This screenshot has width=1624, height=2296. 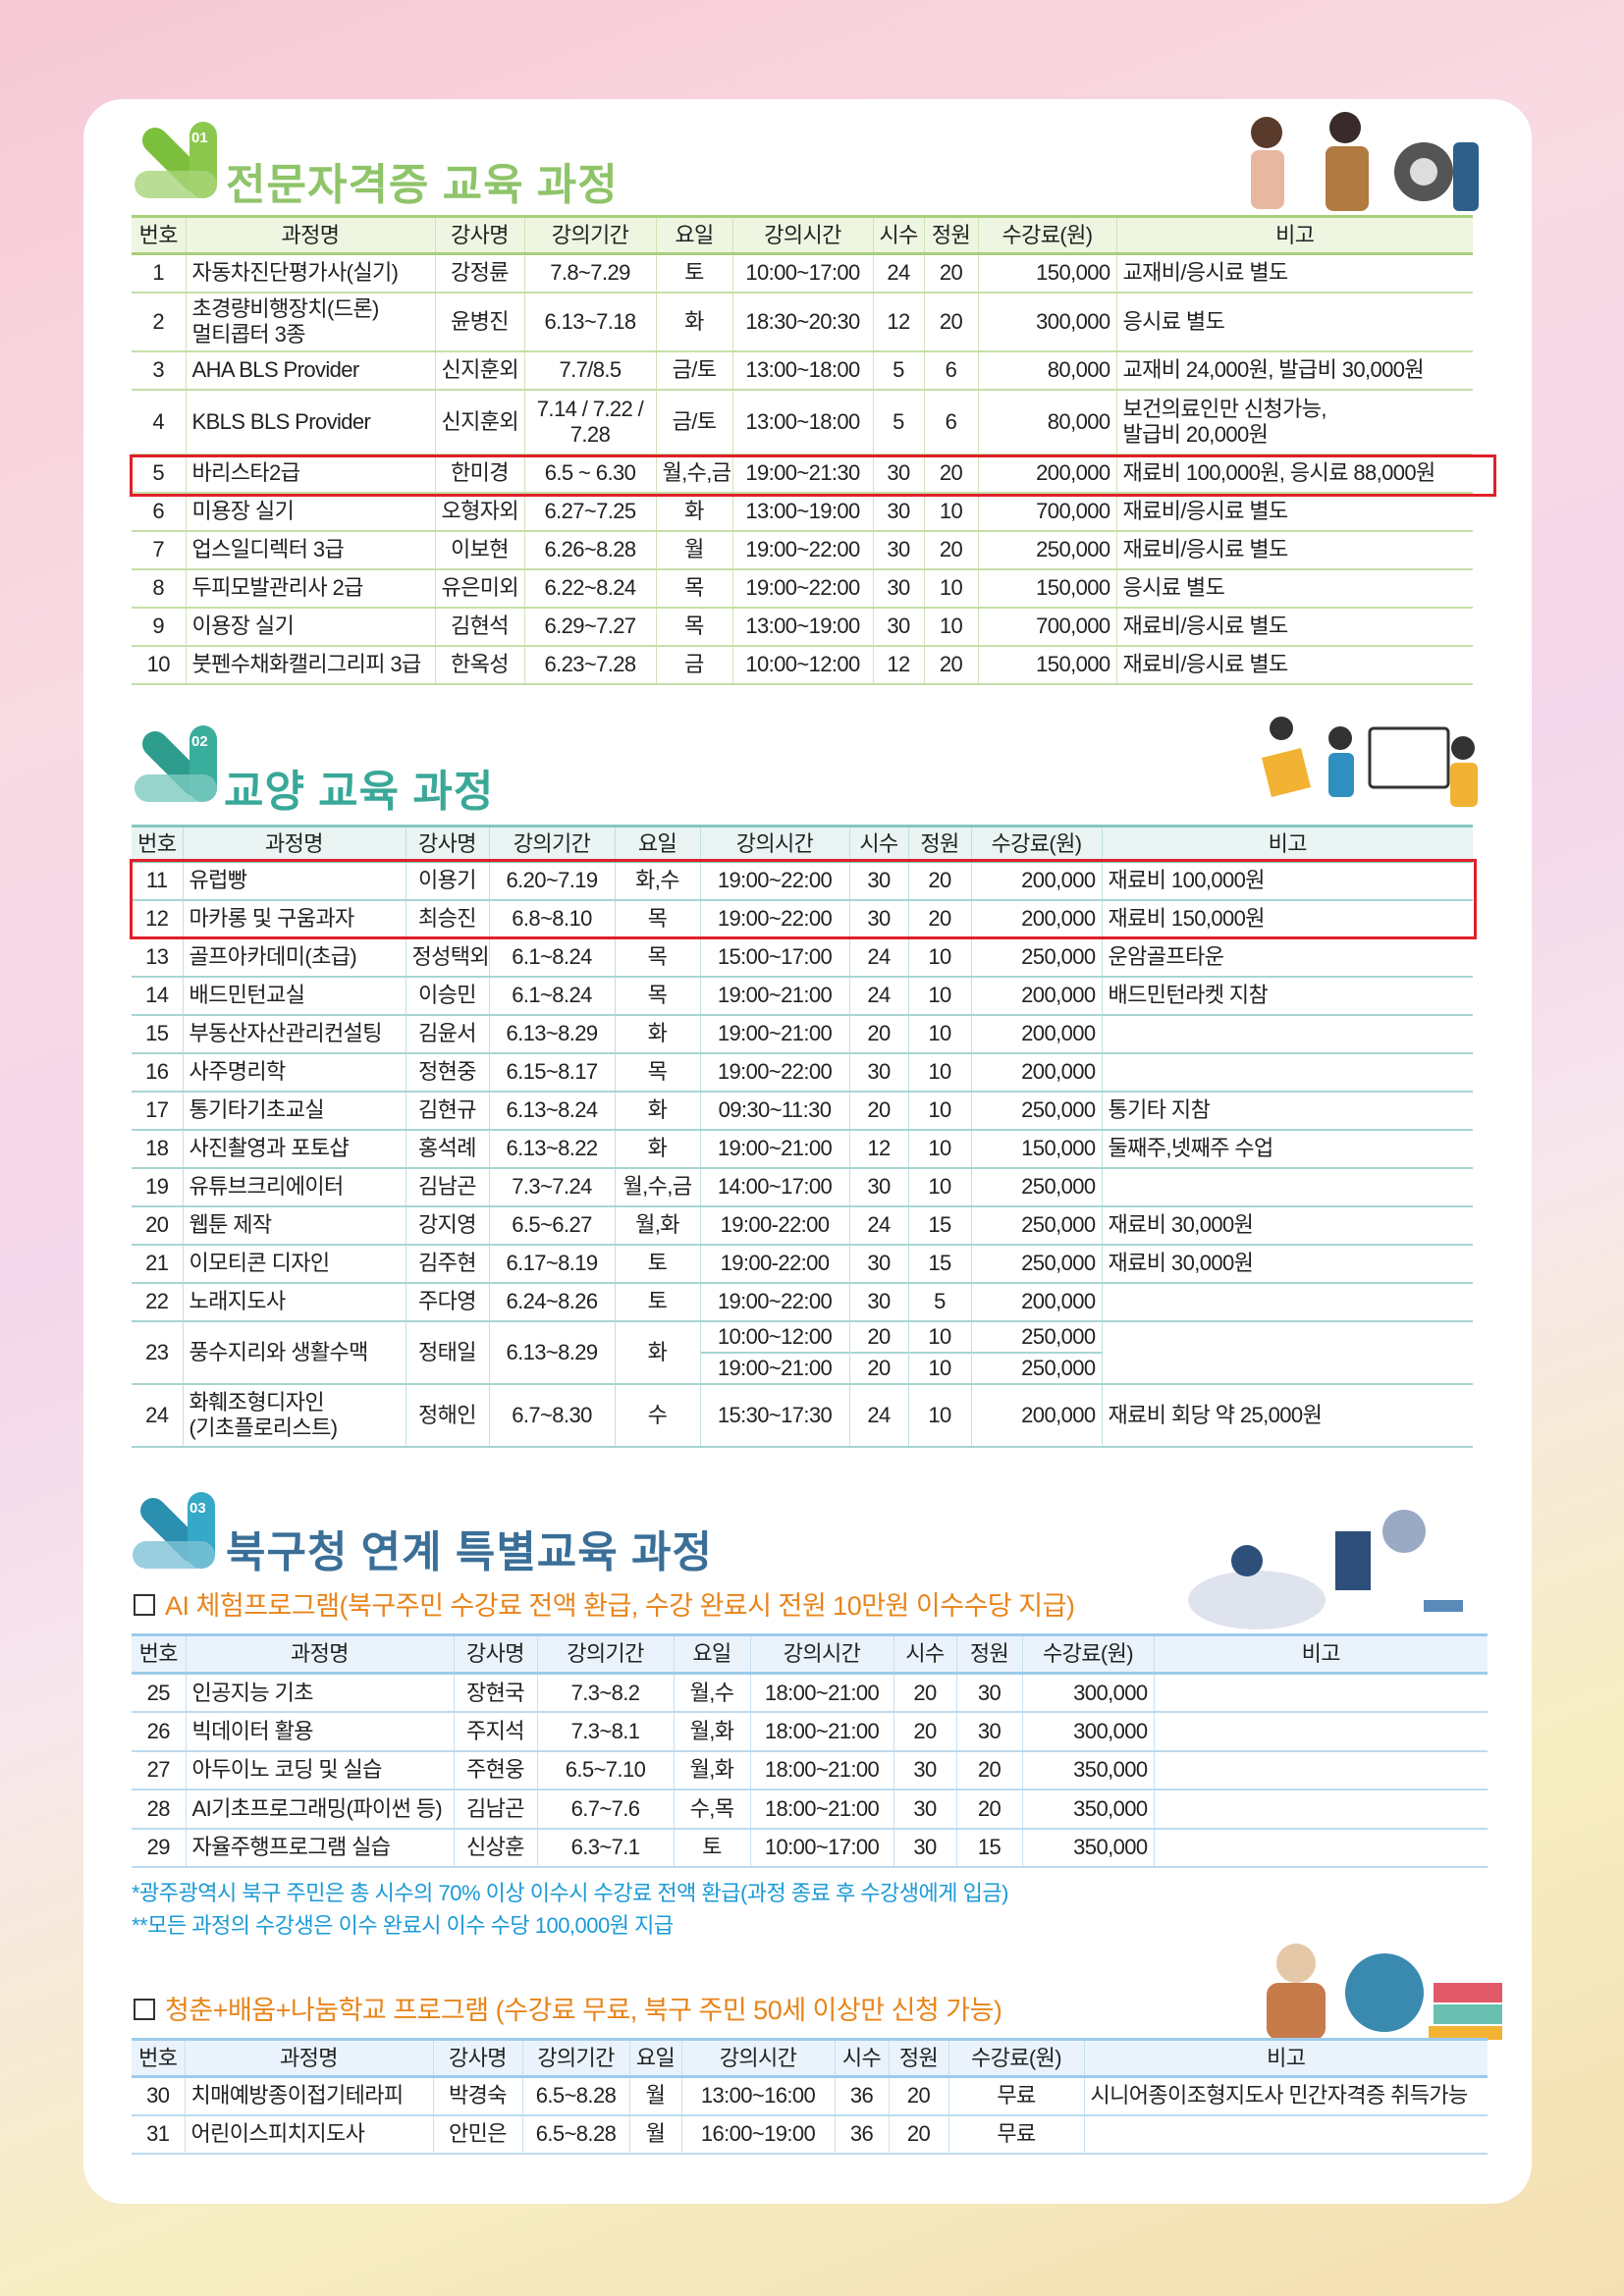 What do you see at coordinates (157, 1149) in the screenshot?
I see `cell-no: 18` at bounding box center [157, 1149].